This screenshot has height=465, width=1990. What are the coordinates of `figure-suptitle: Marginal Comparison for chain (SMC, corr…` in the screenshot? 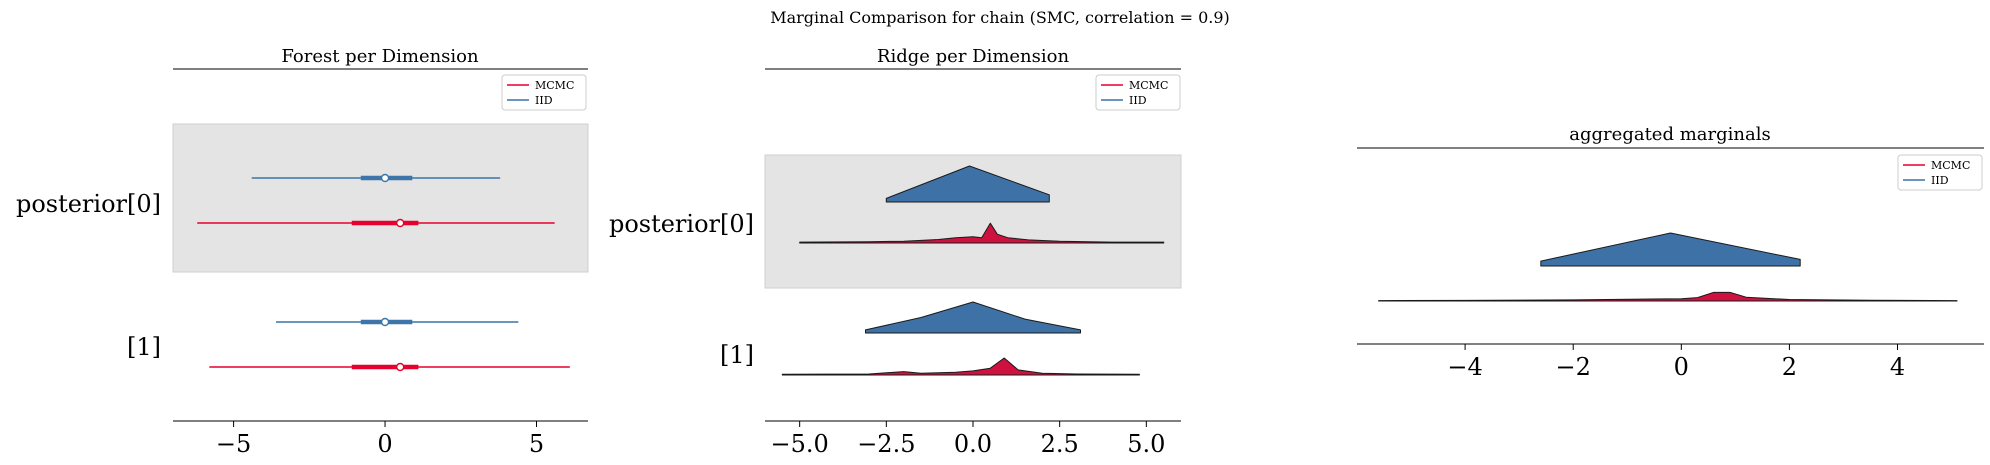 It's located at (1000, 17).